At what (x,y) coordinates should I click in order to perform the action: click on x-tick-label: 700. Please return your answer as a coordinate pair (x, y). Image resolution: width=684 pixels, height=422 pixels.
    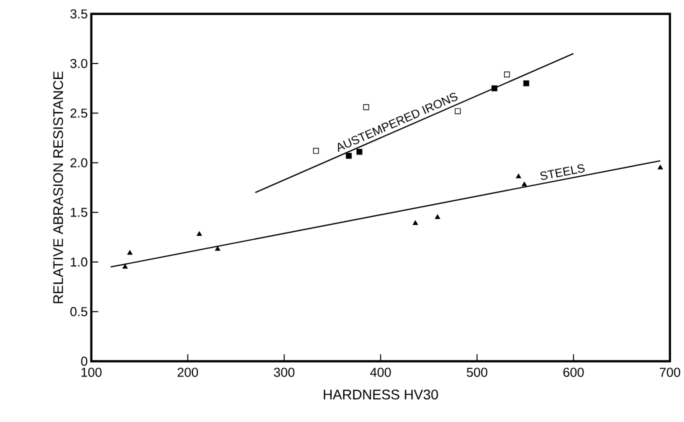
    Looking at the image, I should click on (670, 372).